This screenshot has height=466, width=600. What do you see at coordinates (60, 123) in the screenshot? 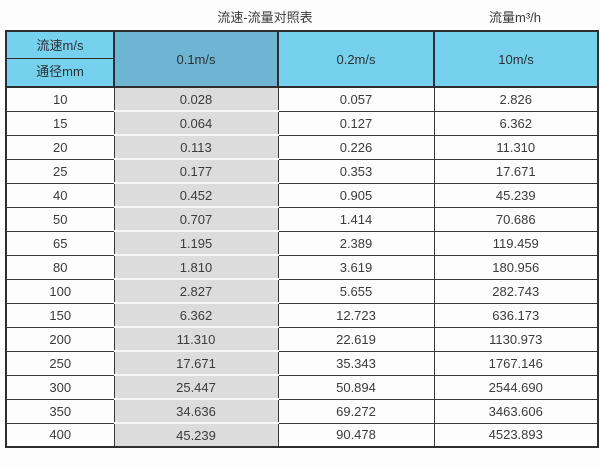
I see `diameter-cell: 15` at bounding box center [60, 123].